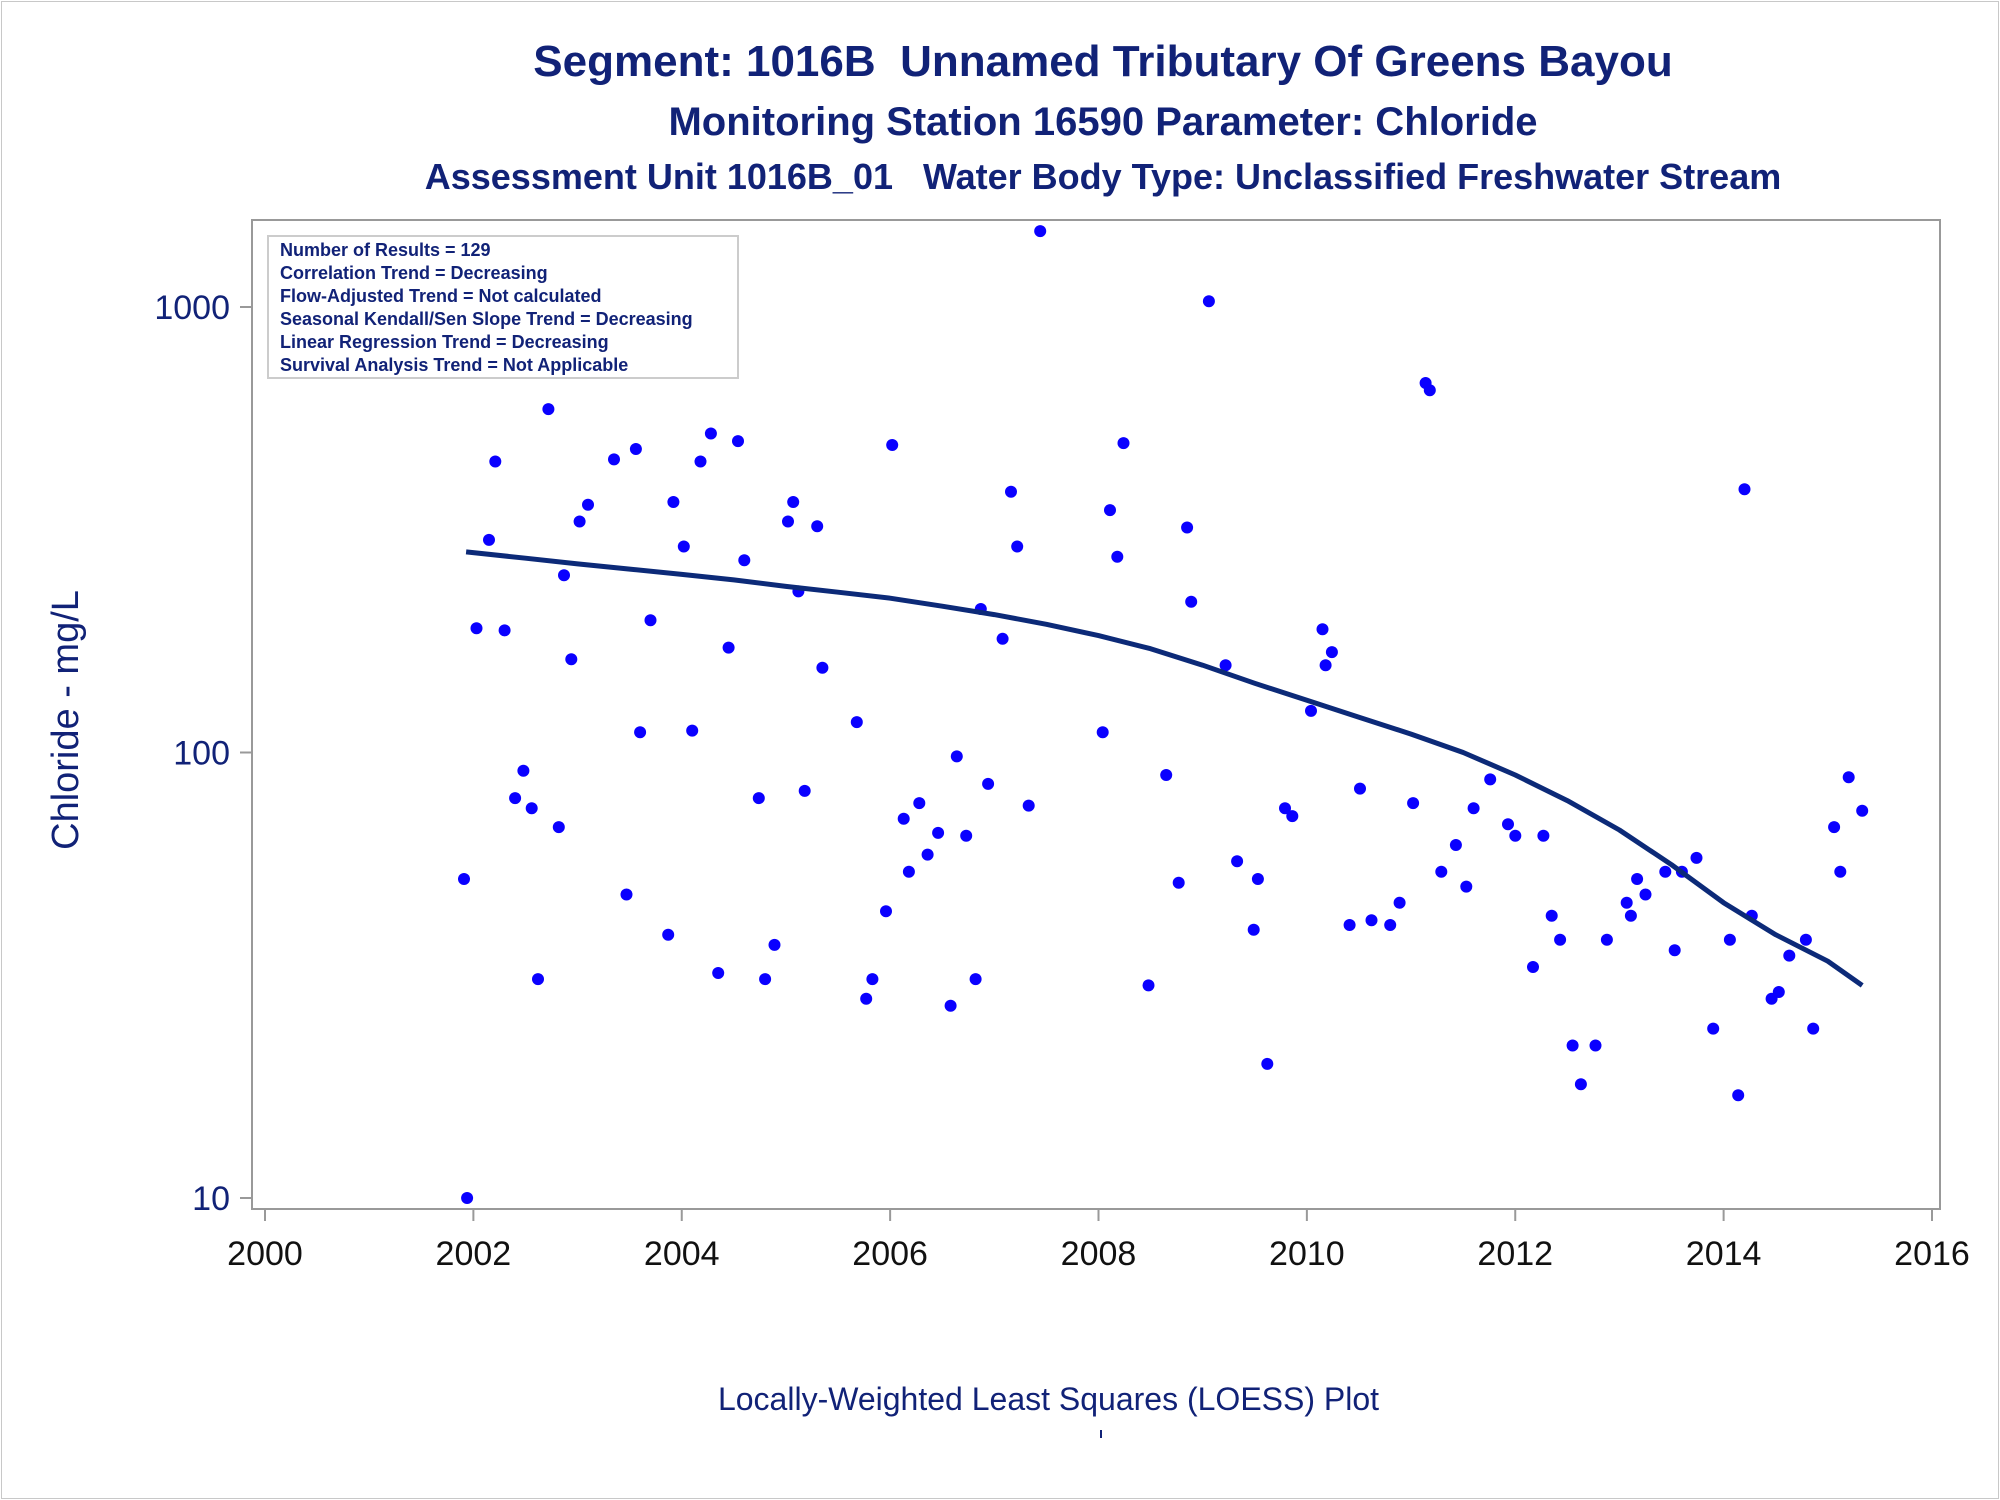 This screenshot has width=2000, height=1500. I want to click on x-tick-label: 2006, so click(890, 1254).